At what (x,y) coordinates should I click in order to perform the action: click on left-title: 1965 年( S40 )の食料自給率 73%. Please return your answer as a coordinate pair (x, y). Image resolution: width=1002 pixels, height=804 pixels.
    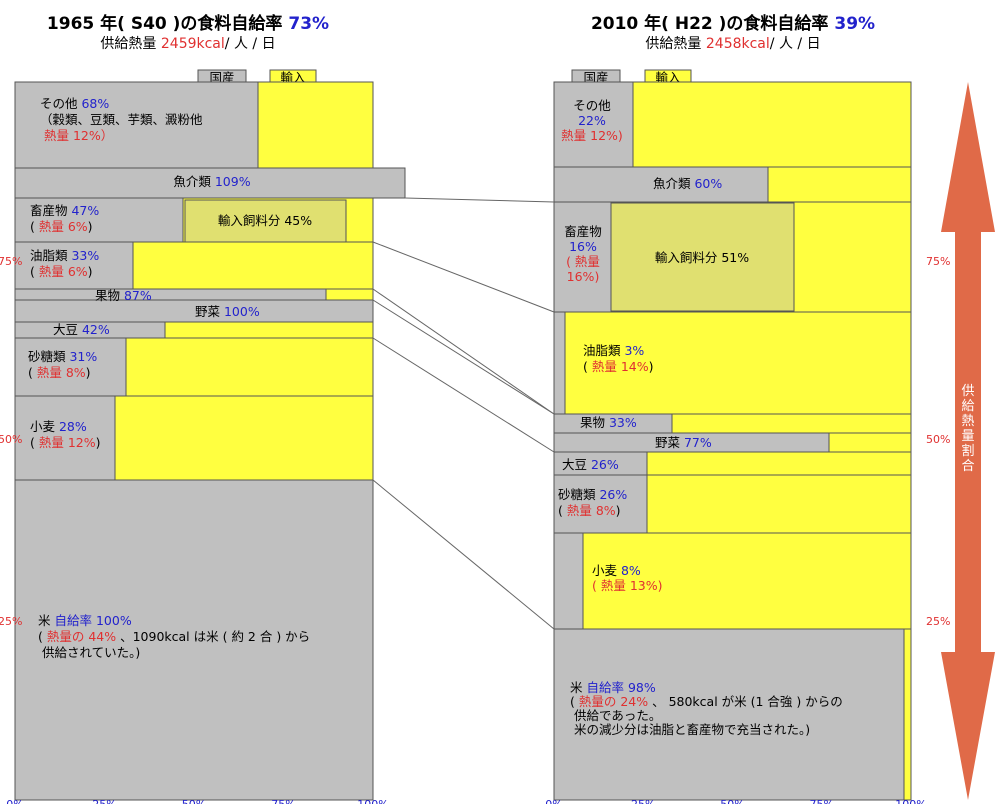
    Looking at the image, I should click on (188, 24).